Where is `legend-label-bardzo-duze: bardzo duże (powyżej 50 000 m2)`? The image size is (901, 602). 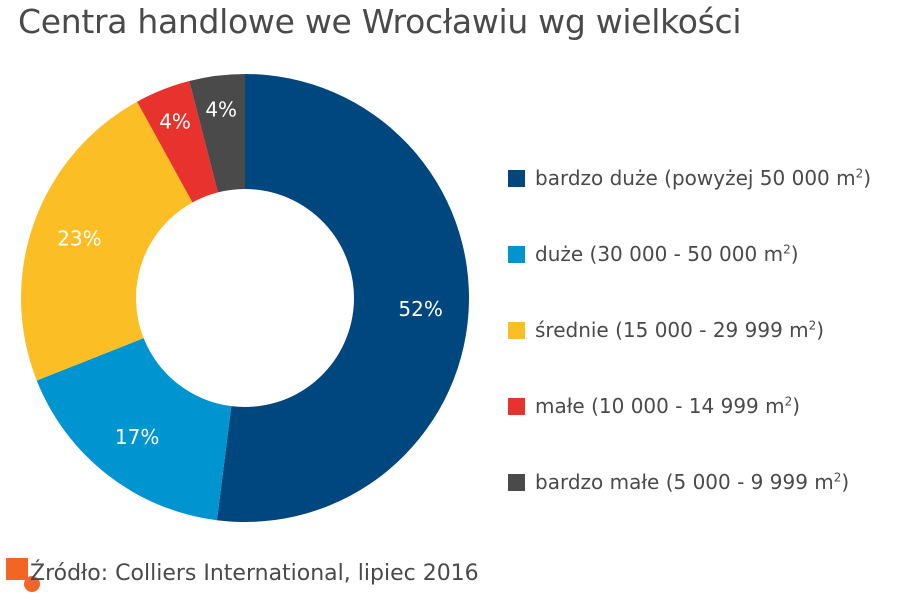 legend-label-bardzo-duze: bardzo duże (powyżej 50 000 m2) is located at coordinates (703, 178).